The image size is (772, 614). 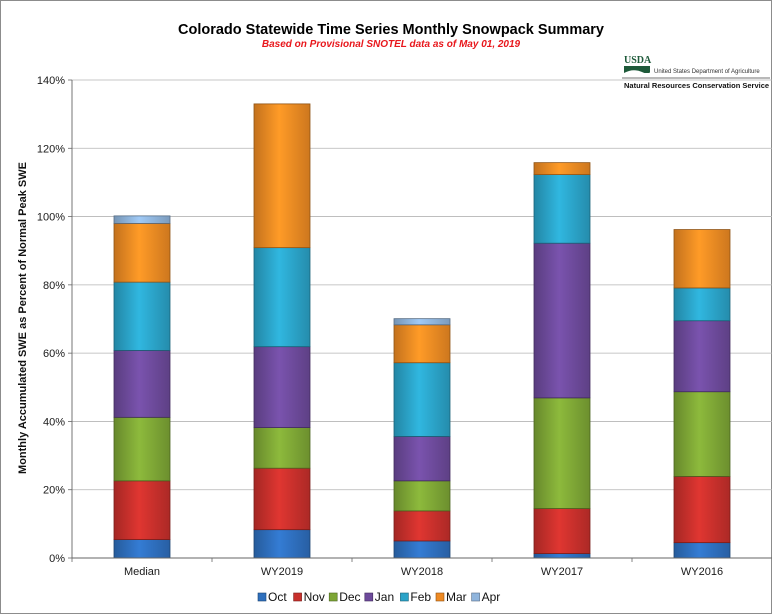 What do you see at coordinates (57, 559) in the screenshot?
I see `y-tick-label: 0%` at bounding box center [57, 559].